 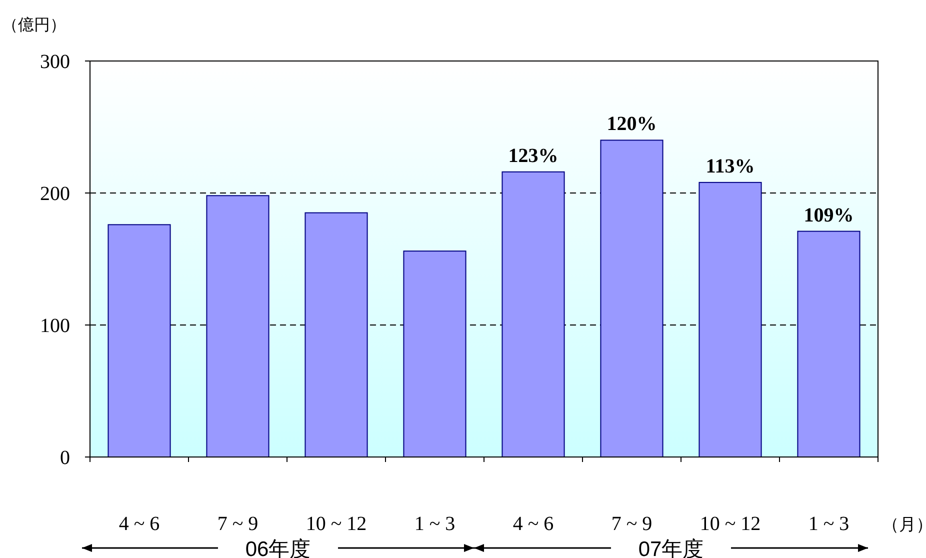 What do you see at coordinates (34, 25) in the screenshot?
I see `y-axis-title: （億円）` at bounding box center [34, 25].